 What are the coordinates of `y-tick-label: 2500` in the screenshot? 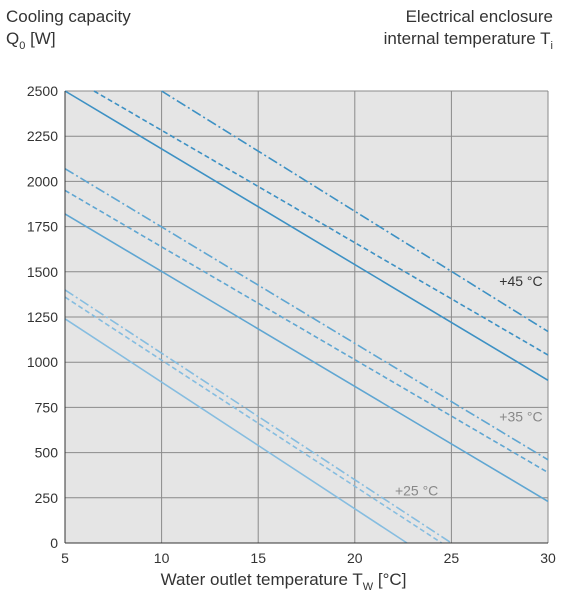 It's located at (42, 91).